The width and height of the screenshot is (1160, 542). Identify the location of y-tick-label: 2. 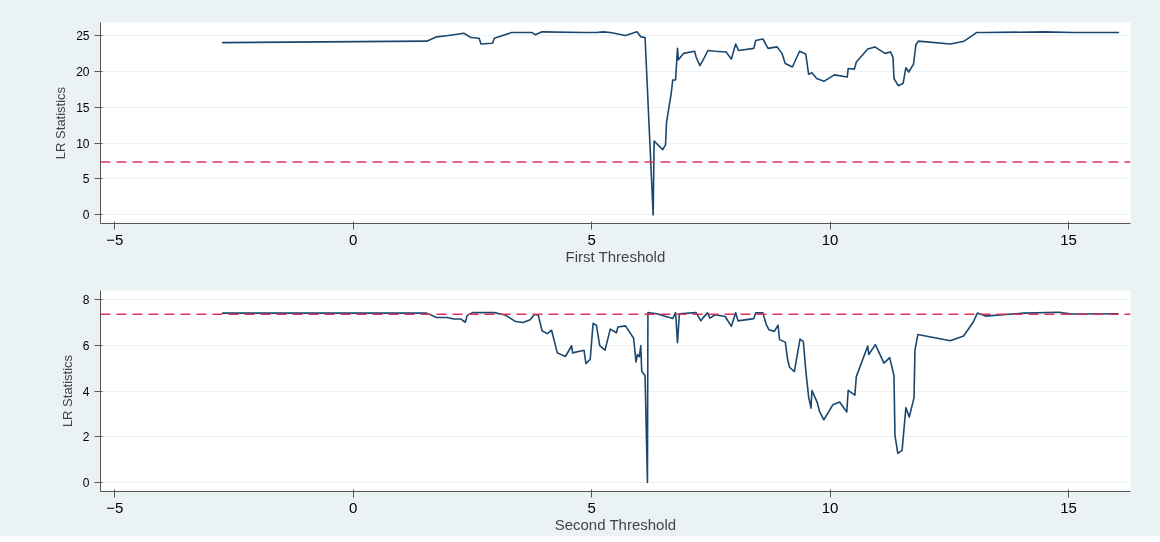
(86, 437).